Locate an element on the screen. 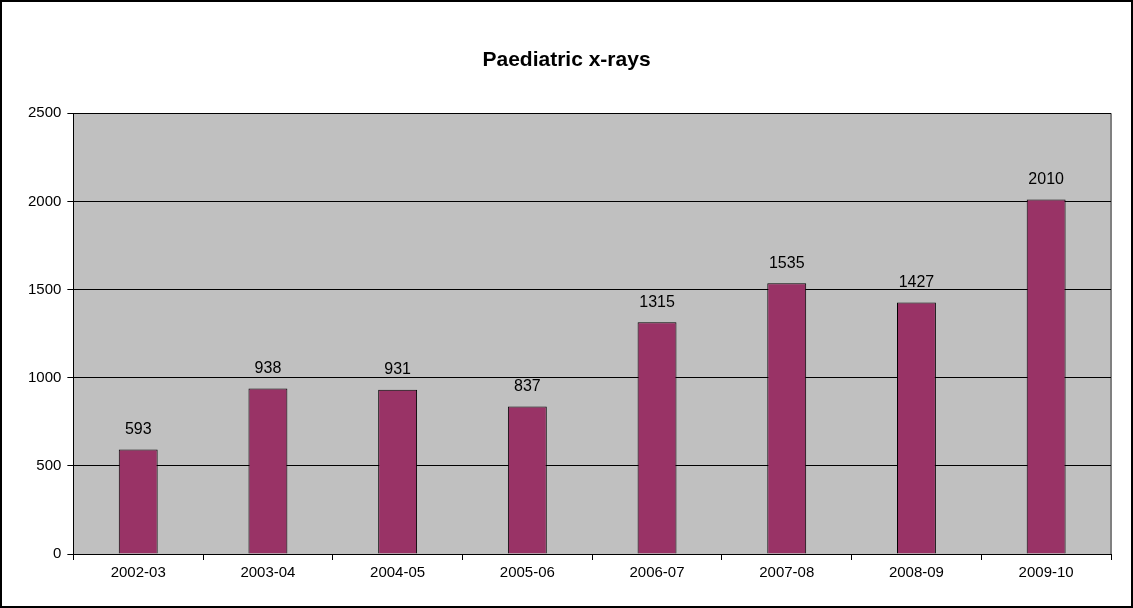 The image size is (1133, 608). data-label: 931 is located at coordinates (398, 369).